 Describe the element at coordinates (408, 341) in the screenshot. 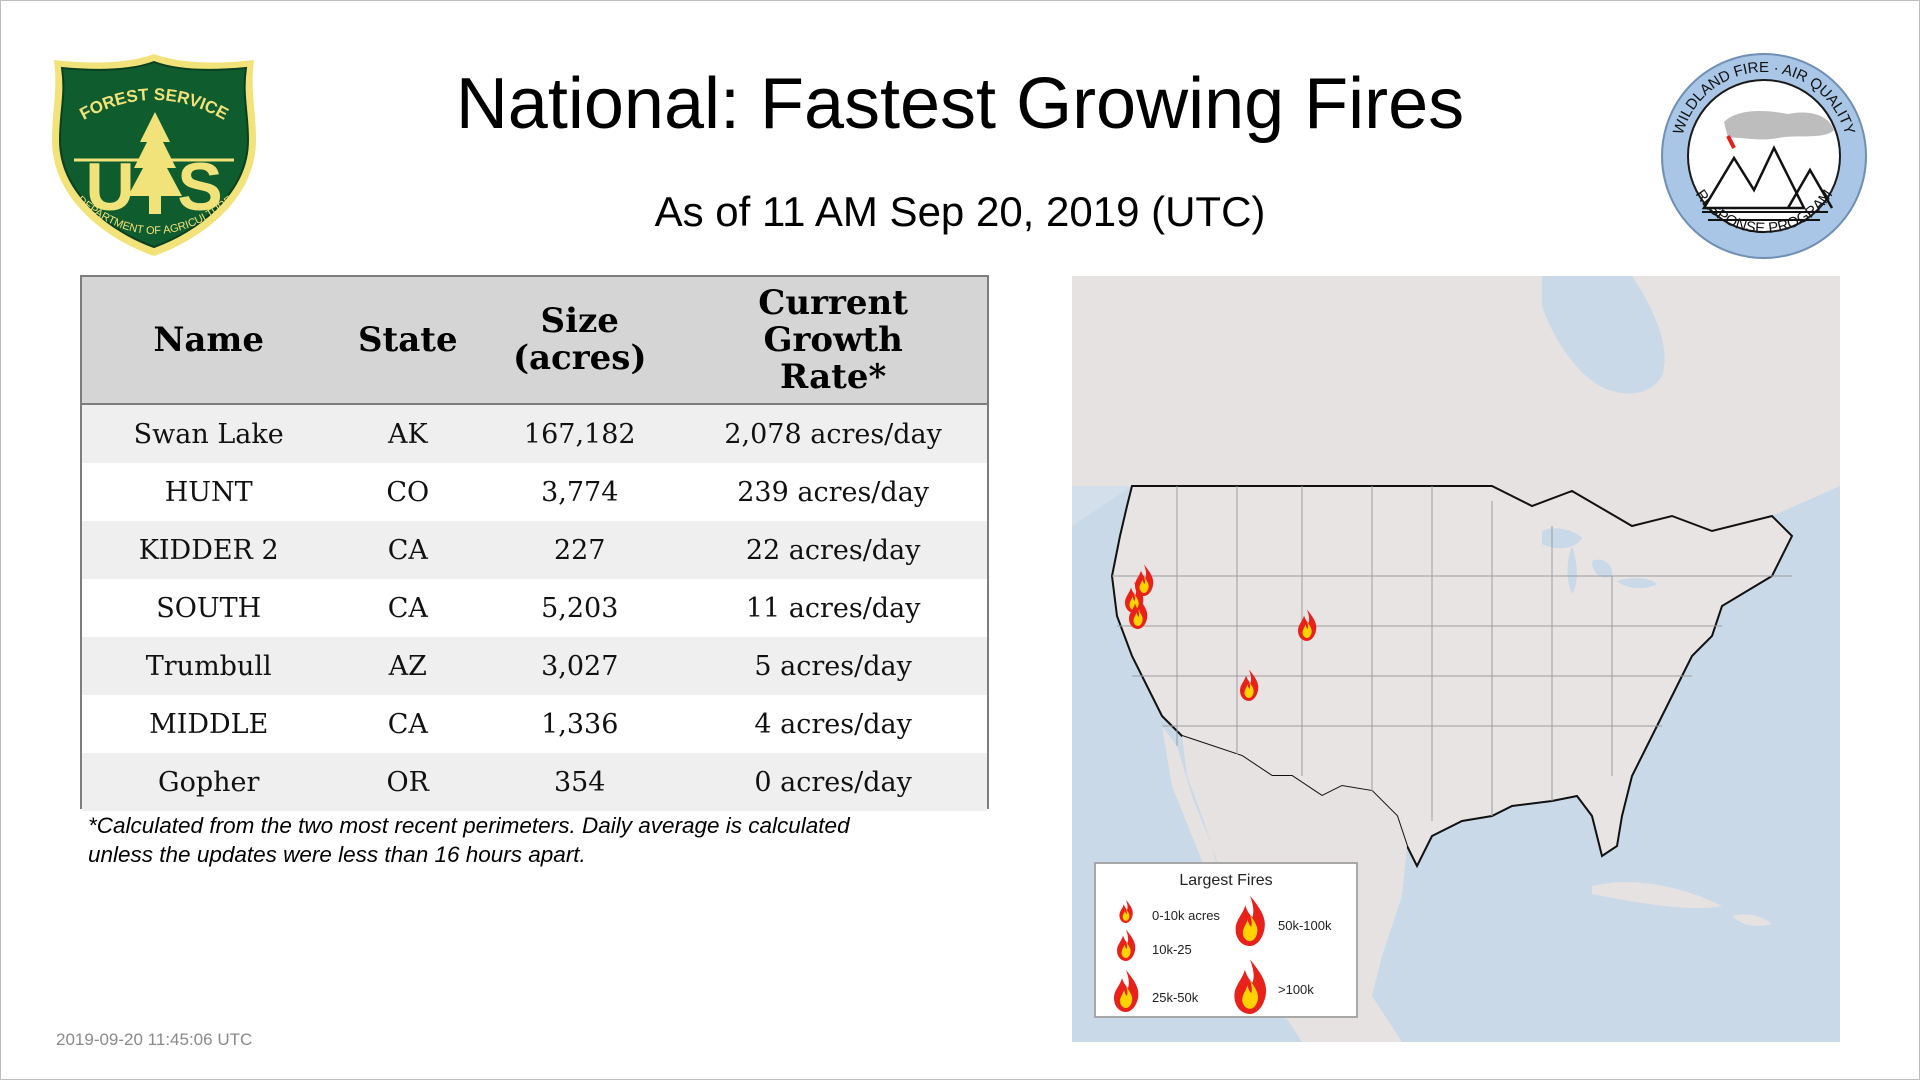

I see `column-header-state: State` at that location.